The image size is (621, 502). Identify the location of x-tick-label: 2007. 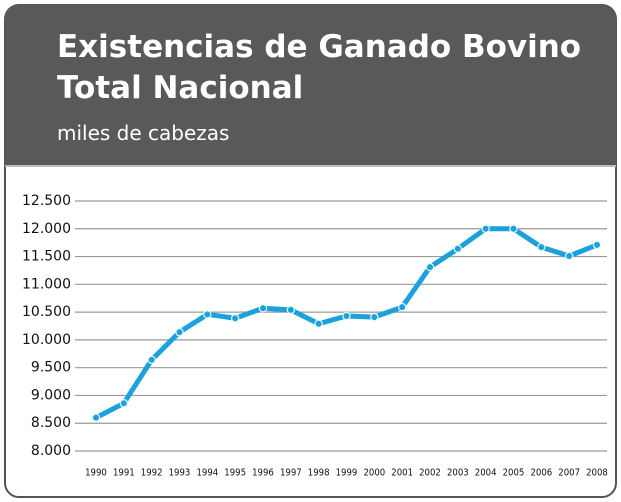
(569, 473).